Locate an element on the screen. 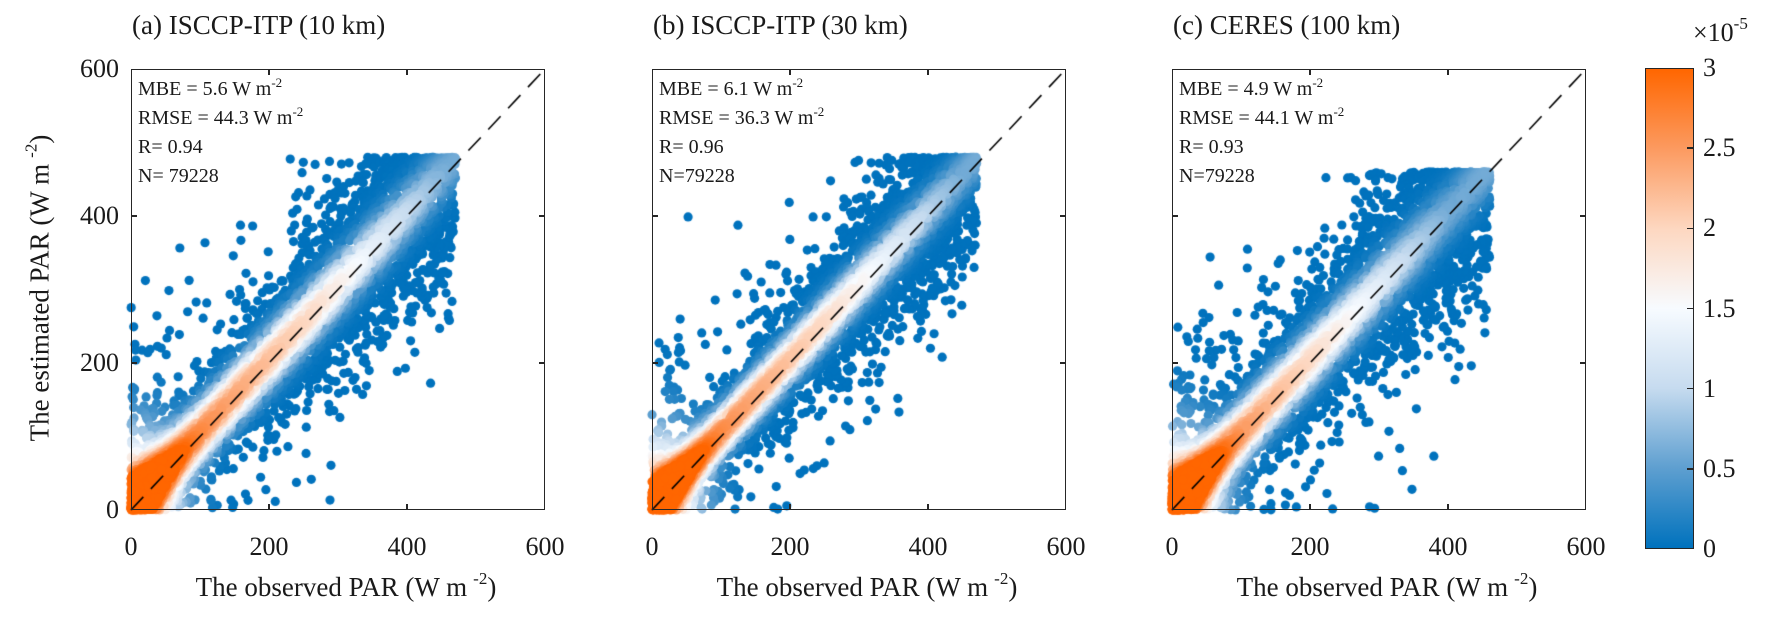  stats-line: RMSE = 36.3 W m-2 is located at coordinates (741, 118).